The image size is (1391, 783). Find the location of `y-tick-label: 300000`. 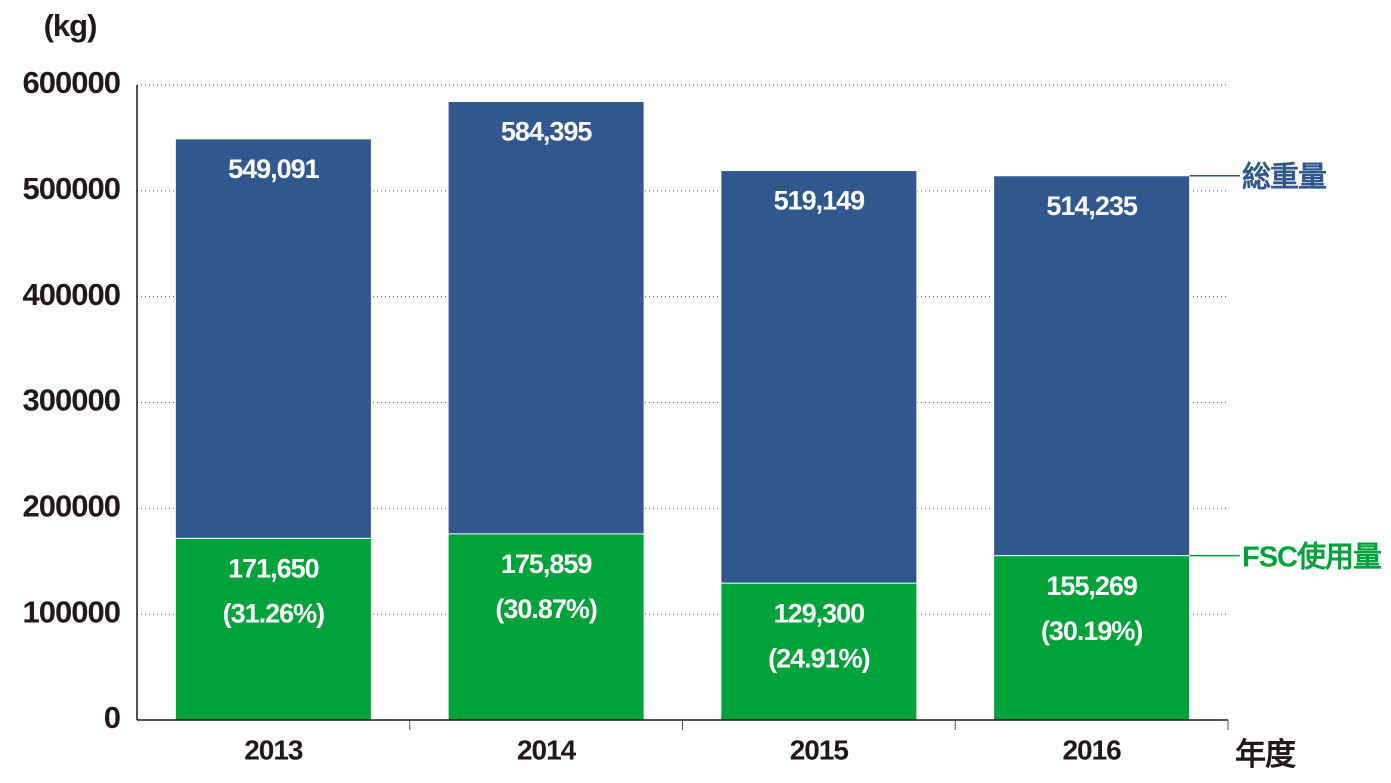

y-tick-label: 300000 is located at coordinates (71, 400).